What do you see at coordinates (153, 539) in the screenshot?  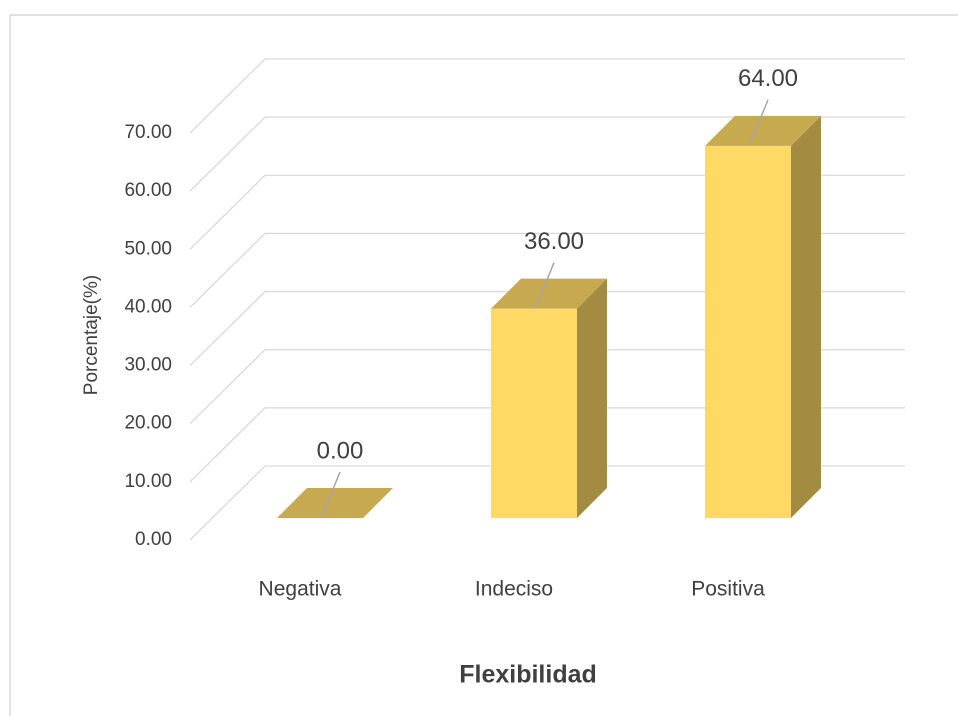 I see `y-tick-label: 0.00` at bounding box center [153, 539].